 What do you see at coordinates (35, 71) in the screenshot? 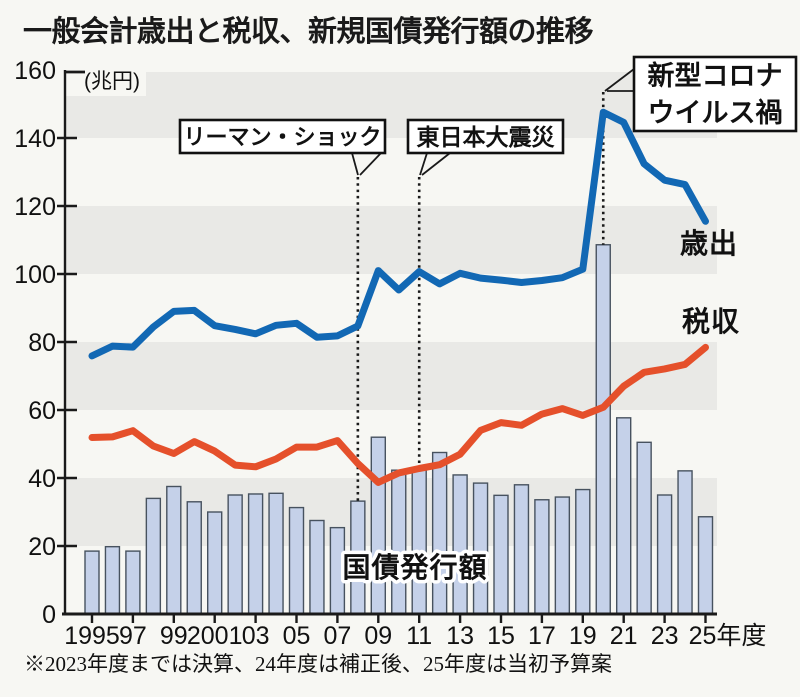
I see `y-axis-label-160: 160` at bounding box center [35, 71].